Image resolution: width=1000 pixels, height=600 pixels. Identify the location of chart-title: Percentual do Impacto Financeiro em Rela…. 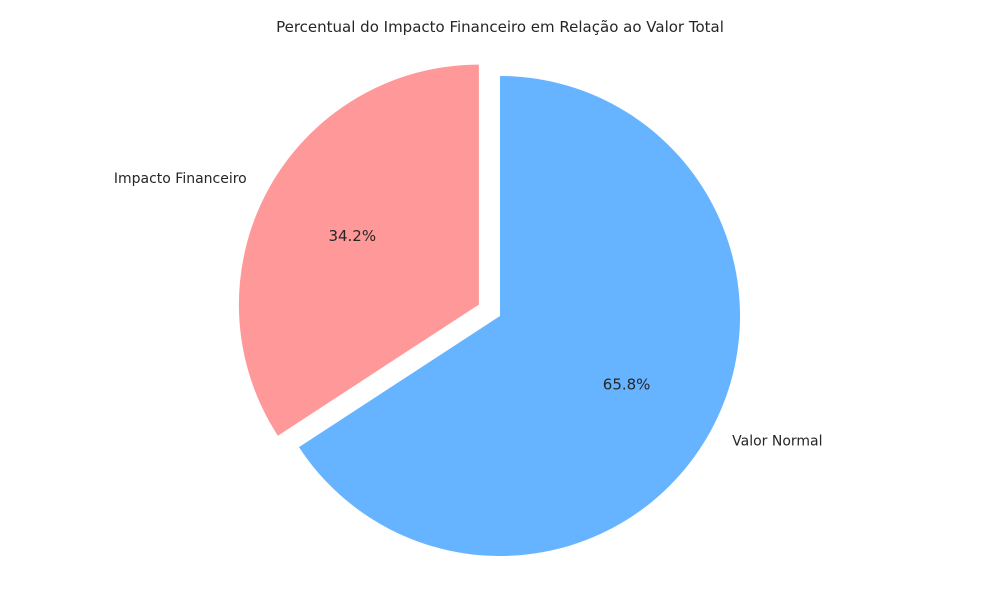
(500, 27).